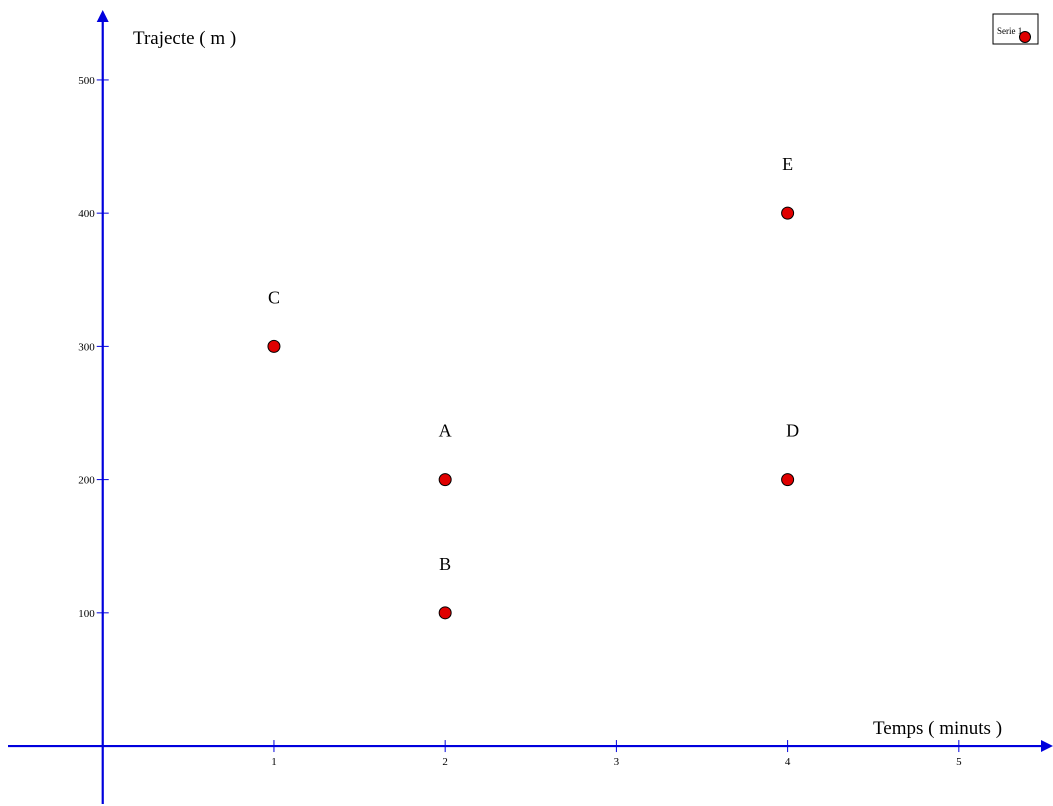 This screenshot has height=806, width=1053. Describe the element at coordinates (787, 164) in the screenshot. I see `point-label-E: E` at that location.